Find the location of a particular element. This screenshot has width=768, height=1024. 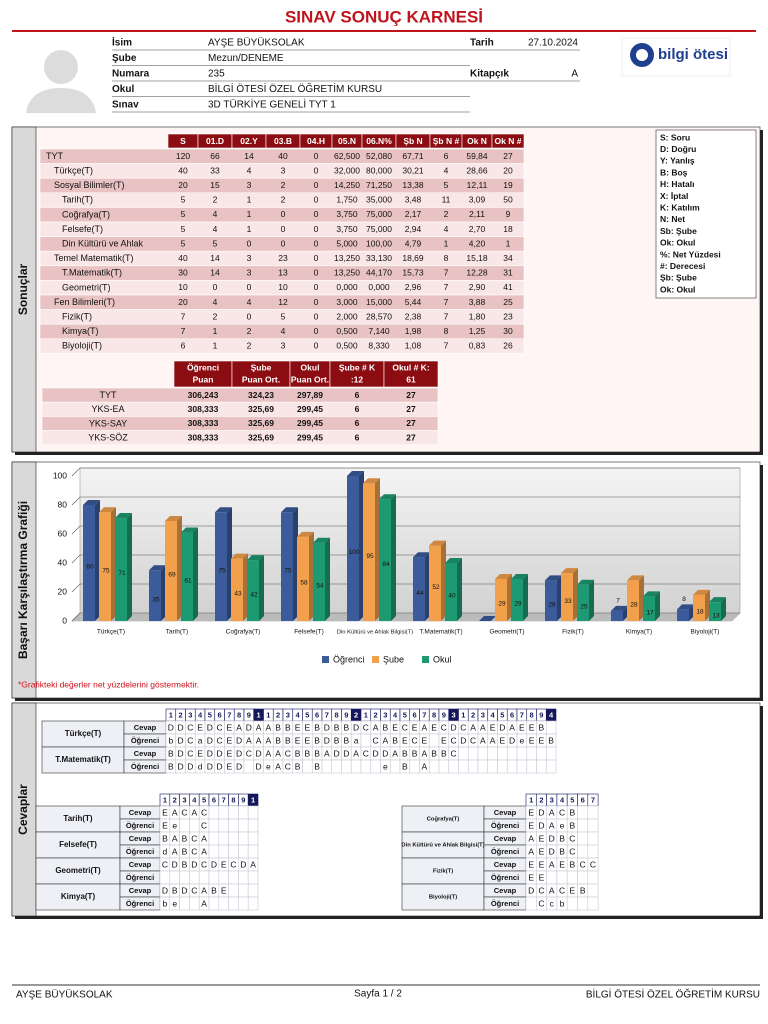

cell-value: 40 is located at coordinates (183, 170).